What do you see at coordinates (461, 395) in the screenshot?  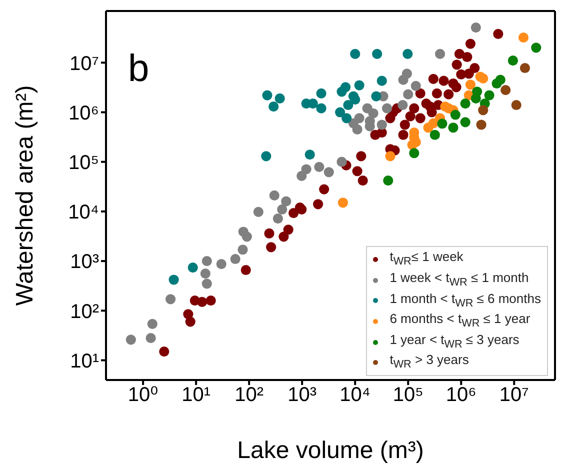 I see `x-tick-label: 10⁶` at bounding box center [461, 395].